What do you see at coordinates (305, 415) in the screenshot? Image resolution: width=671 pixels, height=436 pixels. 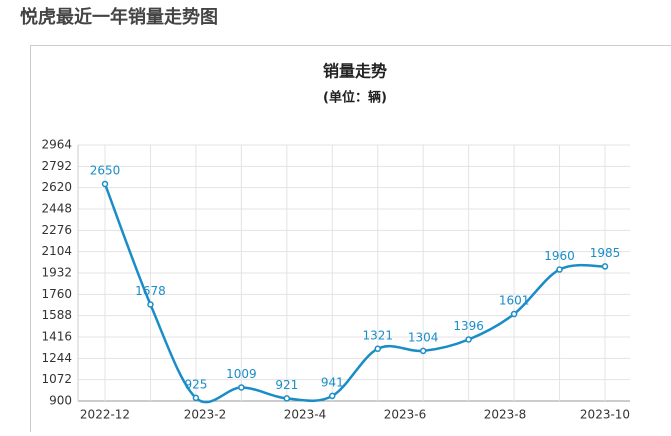 I see `x-tick-label: 2023-4` at bounding box center [305, 415].